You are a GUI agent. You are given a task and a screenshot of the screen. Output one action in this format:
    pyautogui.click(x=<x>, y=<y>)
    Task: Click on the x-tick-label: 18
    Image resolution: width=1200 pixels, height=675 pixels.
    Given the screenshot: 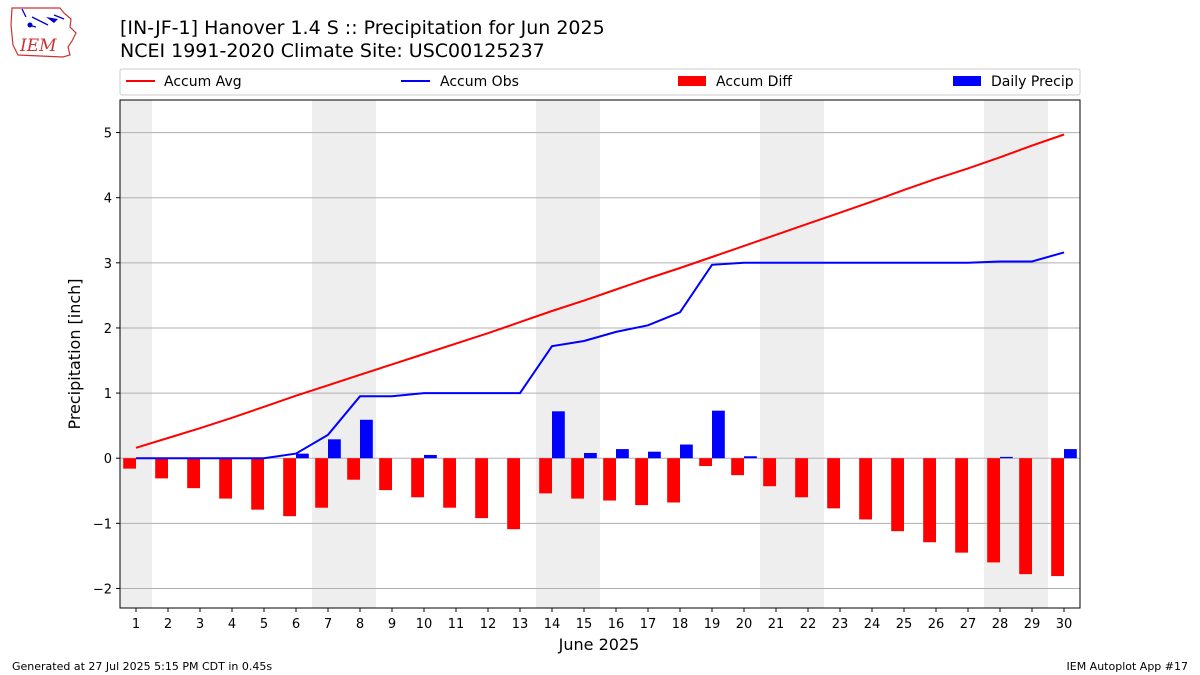 What is the action you would take?
    pyautogui.click(x=680, y=624)
    